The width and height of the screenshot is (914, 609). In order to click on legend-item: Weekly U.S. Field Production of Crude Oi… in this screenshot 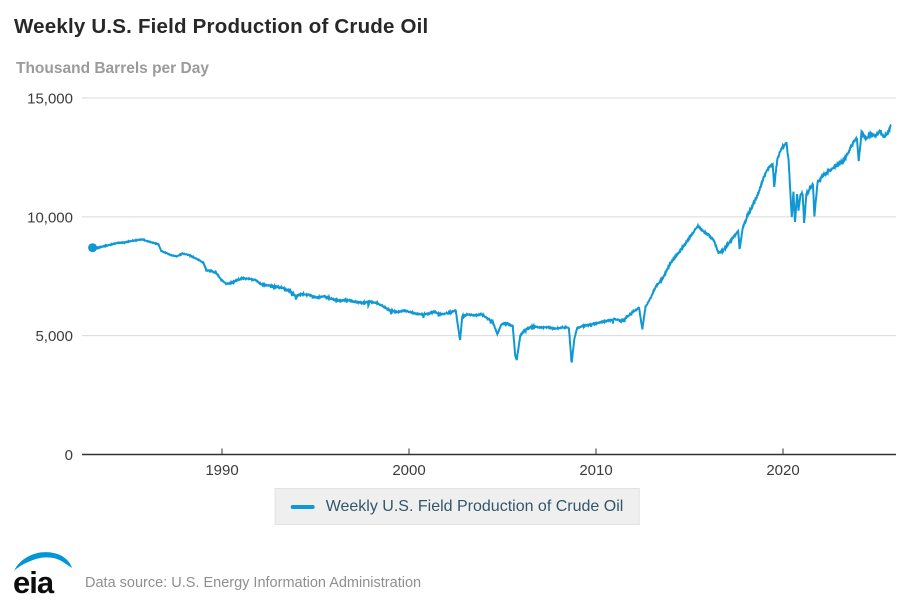, I will do `click(457, 506)`.